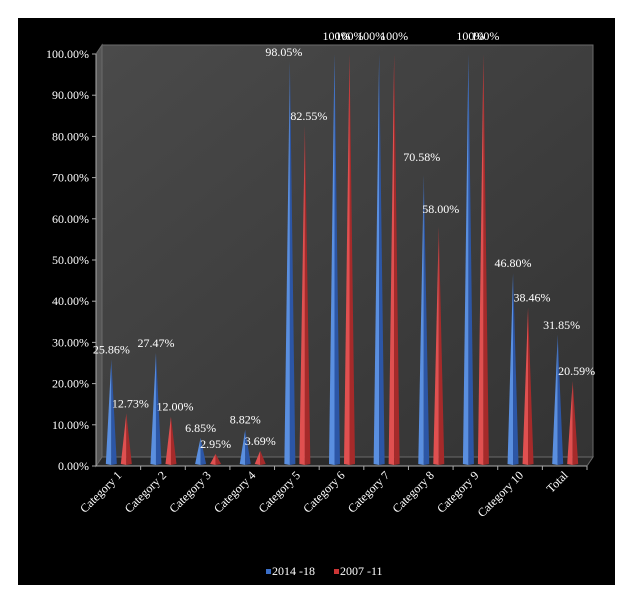  I want to click on data-label: 70.58%, so click(421, 157).